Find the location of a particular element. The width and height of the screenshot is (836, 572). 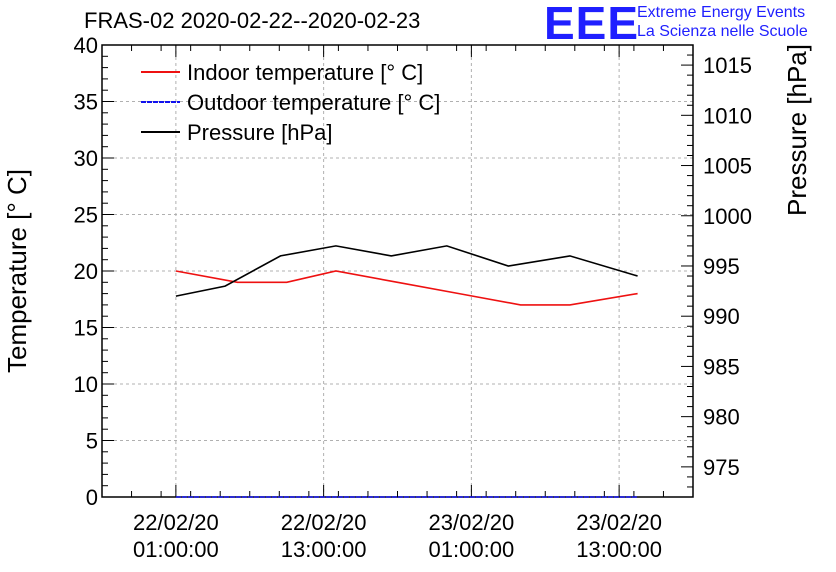

y2-tick-label: 985 is located at coordinates (721, 366).